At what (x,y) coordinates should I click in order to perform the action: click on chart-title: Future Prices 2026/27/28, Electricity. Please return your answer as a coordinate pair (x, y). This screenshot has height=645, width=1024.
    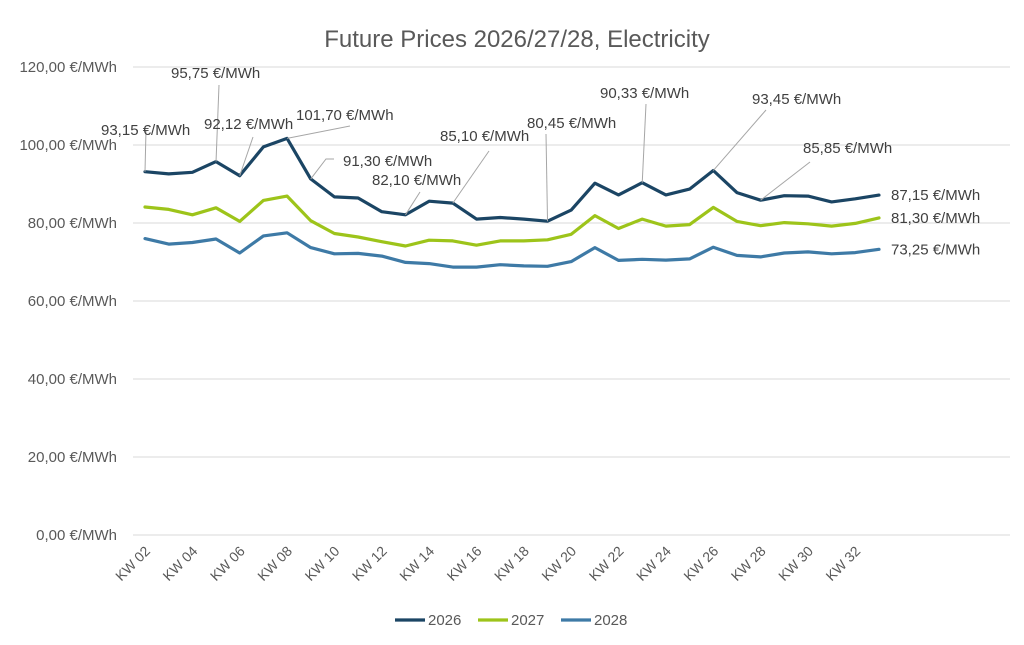
    Looking at the image, I should click on (517, 39).